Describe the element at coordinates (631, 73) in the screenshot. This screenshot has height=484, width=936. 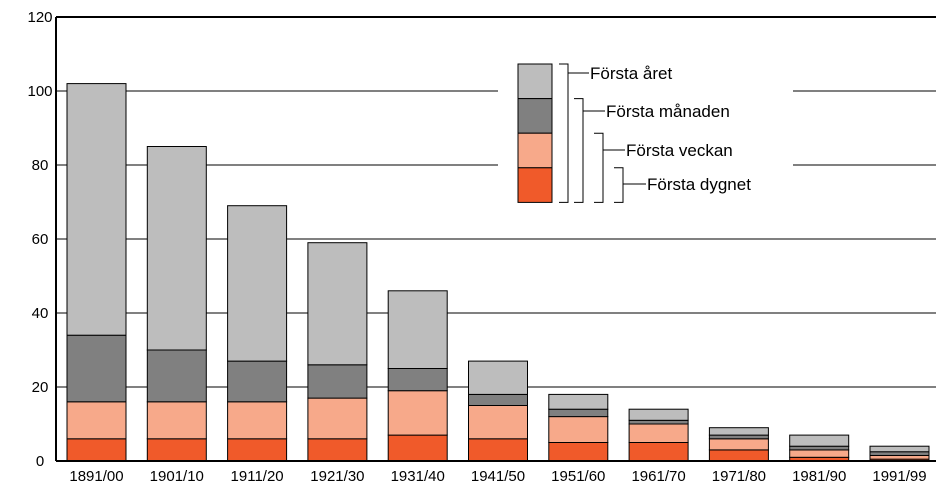
I see `legend-label: Första året` at that location.